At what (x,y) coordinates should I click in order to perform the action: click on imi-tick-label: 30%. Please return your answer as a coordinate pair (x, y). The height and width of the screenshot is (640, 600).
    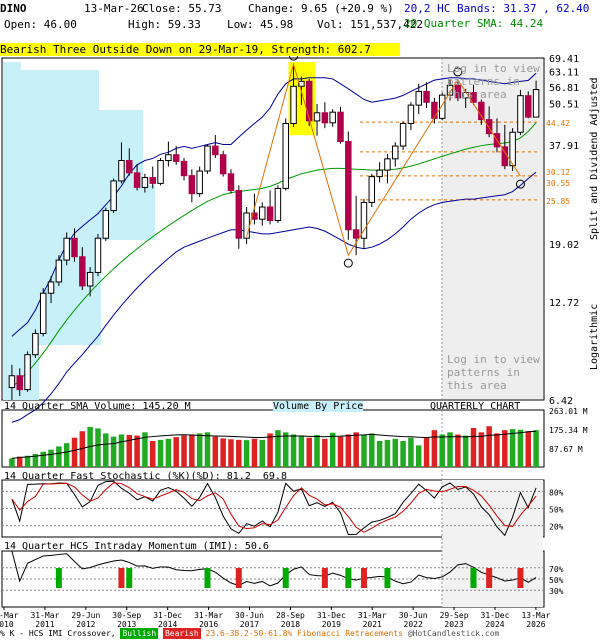
    Looking at the image, I should click on (556, 591).